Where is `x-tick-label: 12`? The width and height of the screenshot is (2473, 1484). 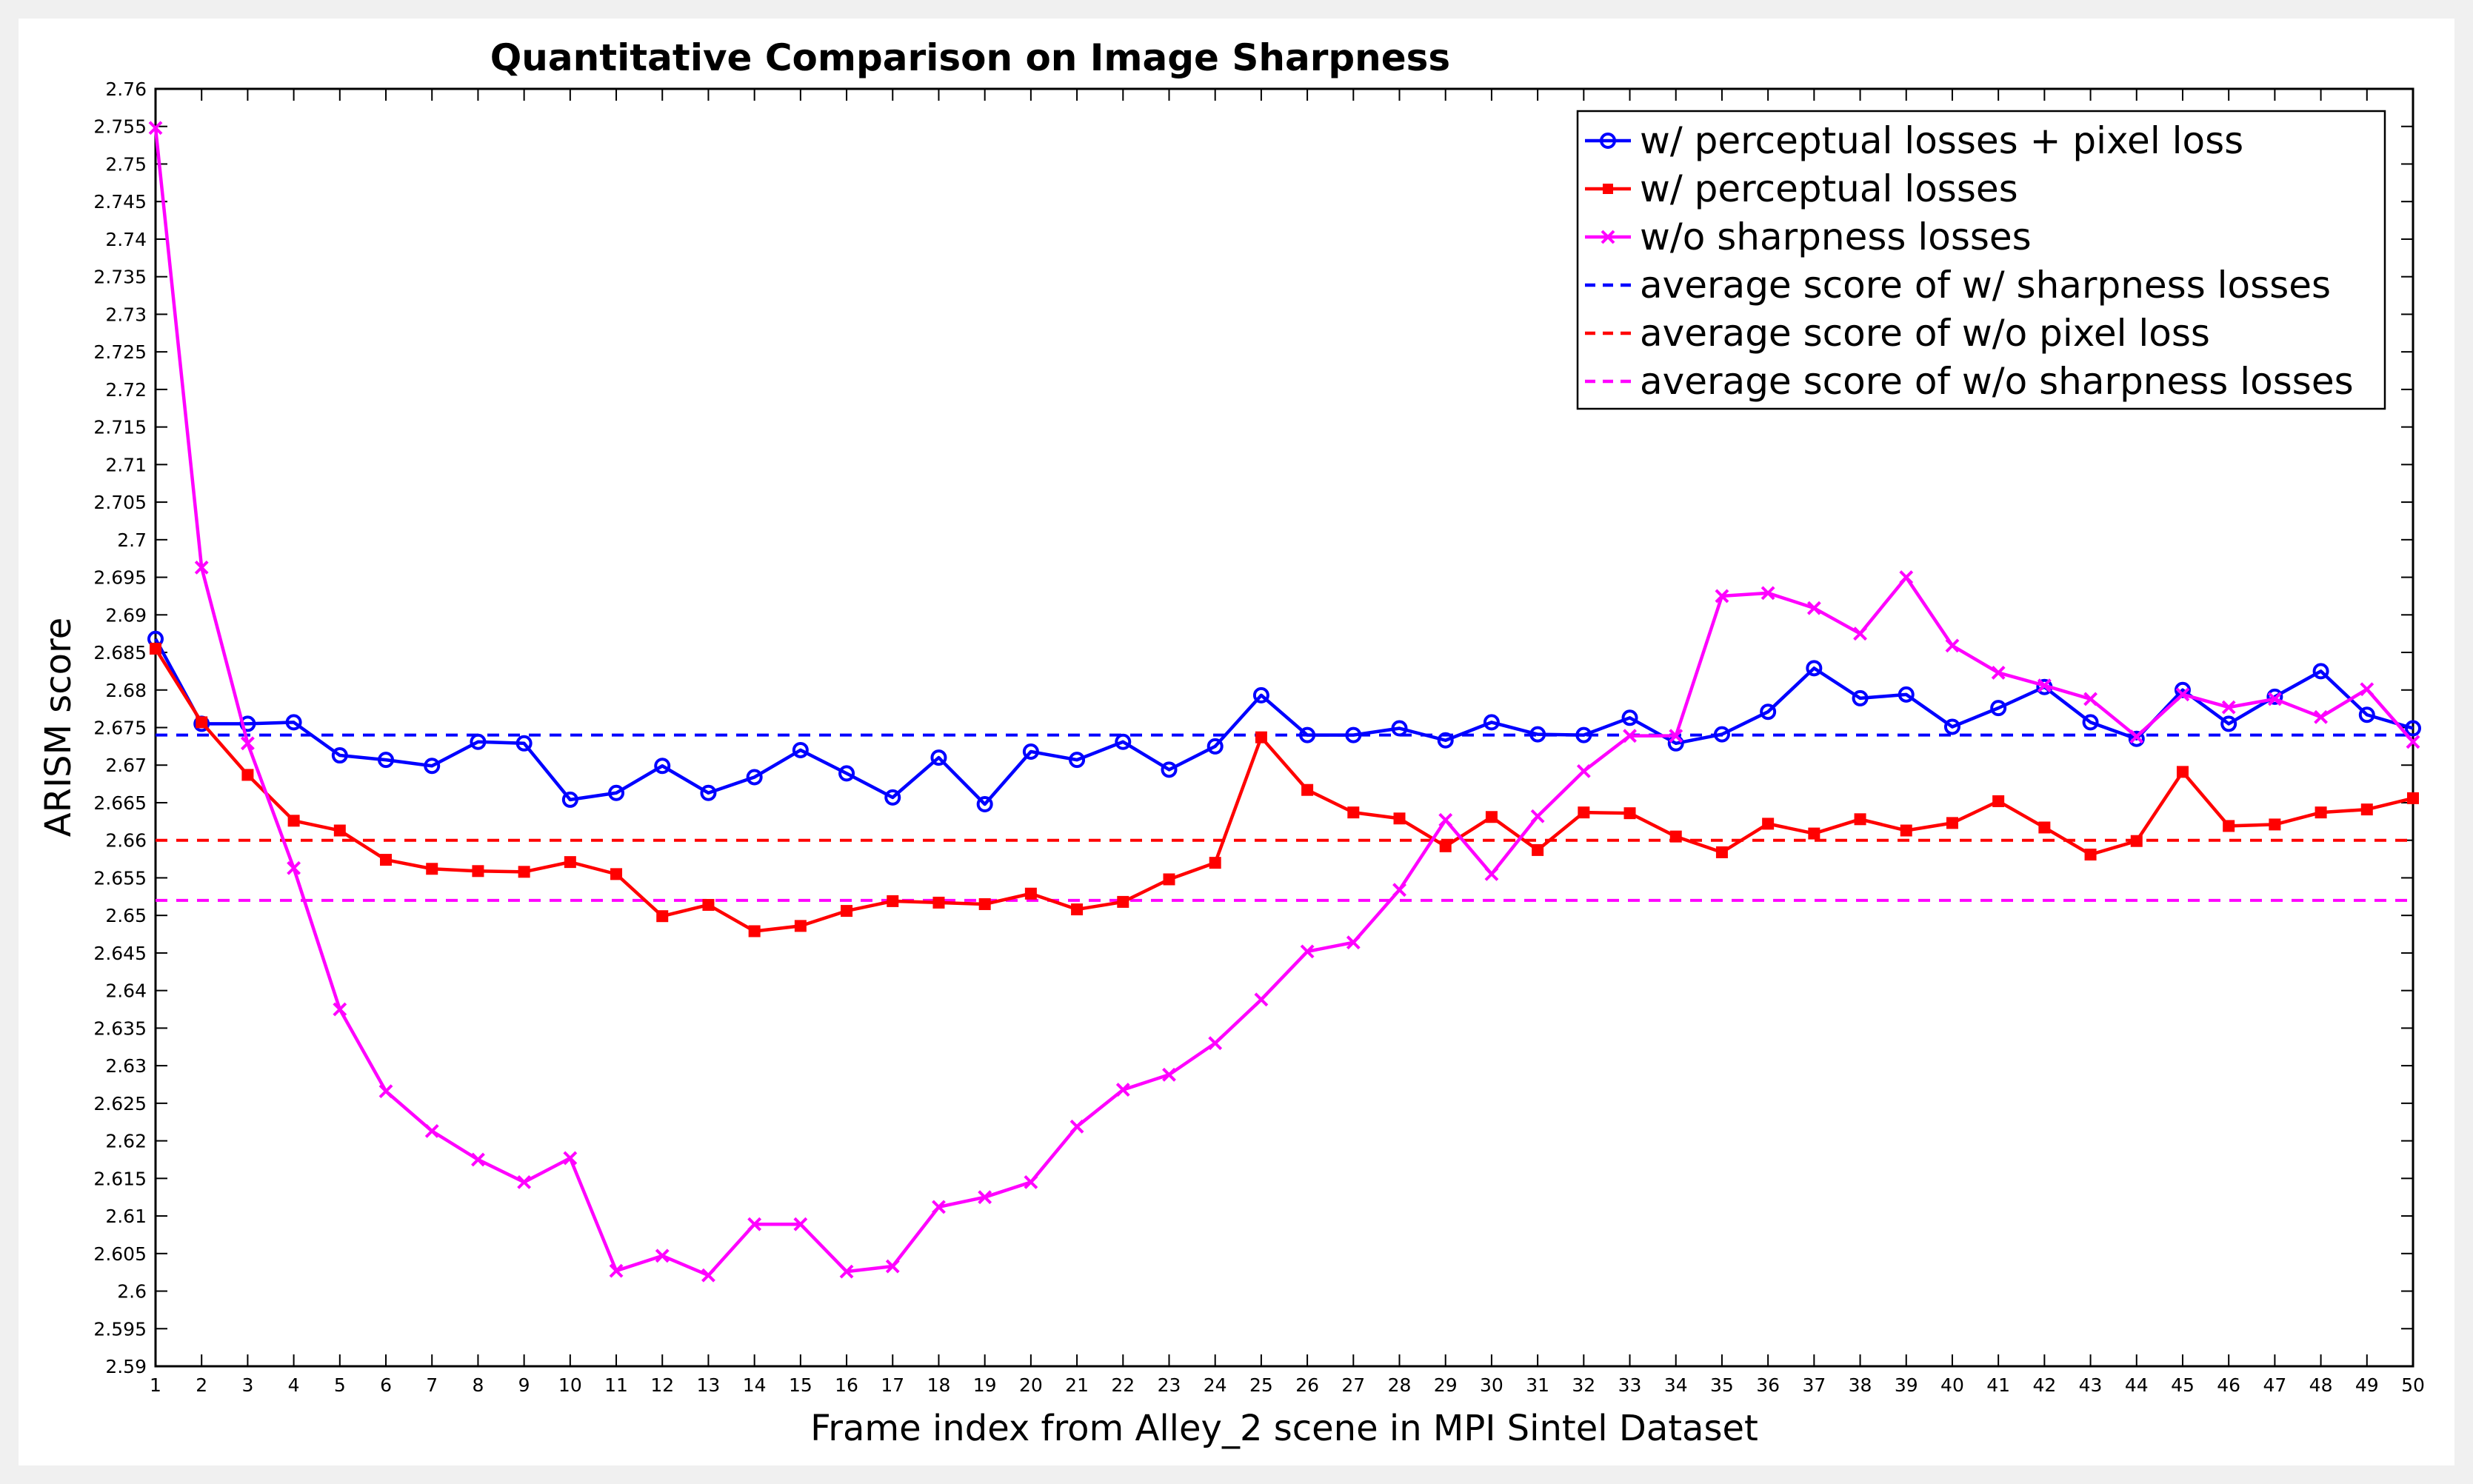
x-tick-label: 12 is located at coordinates (662, 1385).